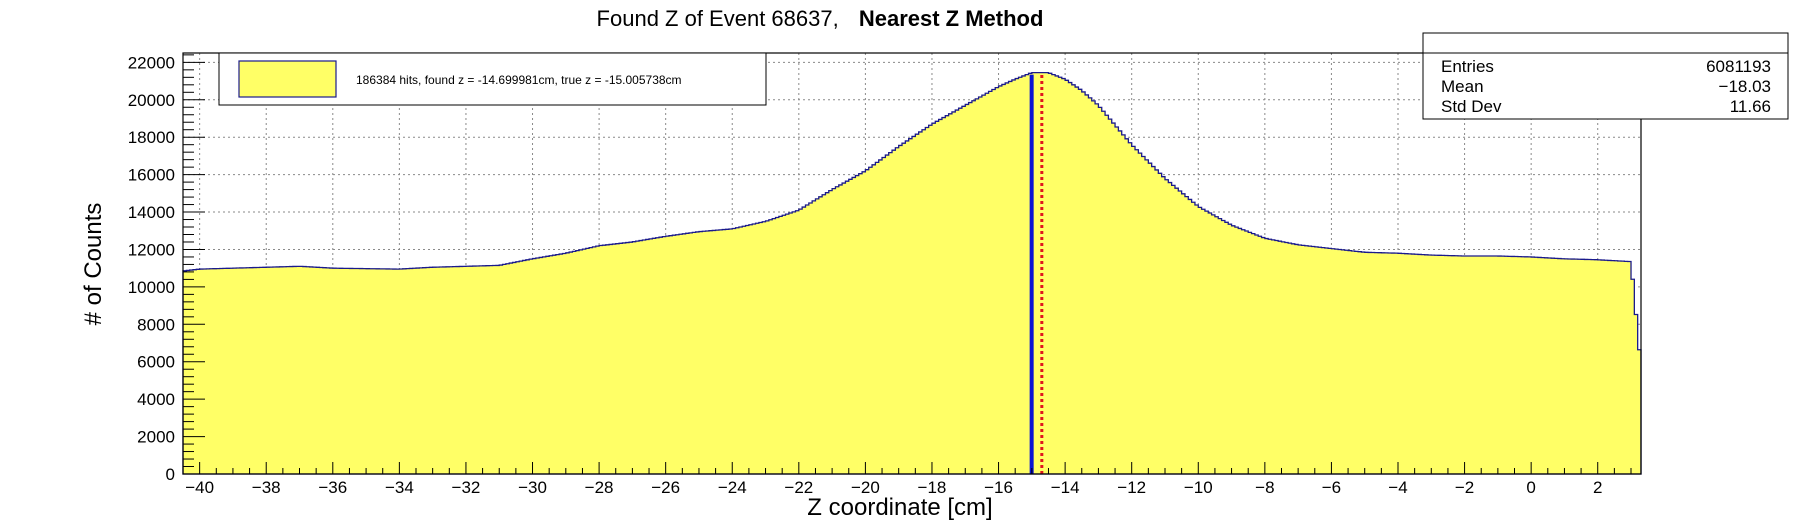 This screenshot has width=1796, height=522. What do you see at coordinates (1065, 487) in the screenshot?
I see `x-tick-label: −14` at bounding box center [1065, 487].